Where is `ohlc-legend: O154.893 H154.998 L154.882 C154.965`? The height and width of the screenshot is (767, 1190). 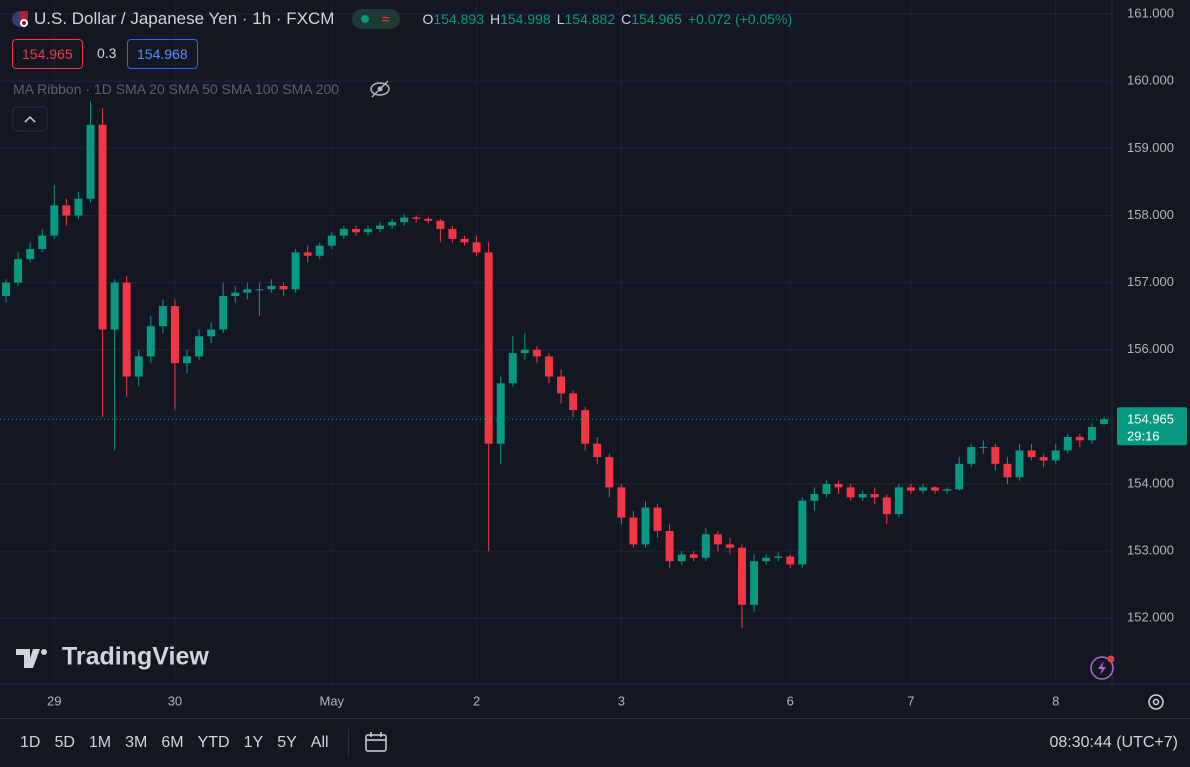 ohlc-legend: O154.893 H154.998 L154.882 C154.965 is located at coordinates (548, 19).